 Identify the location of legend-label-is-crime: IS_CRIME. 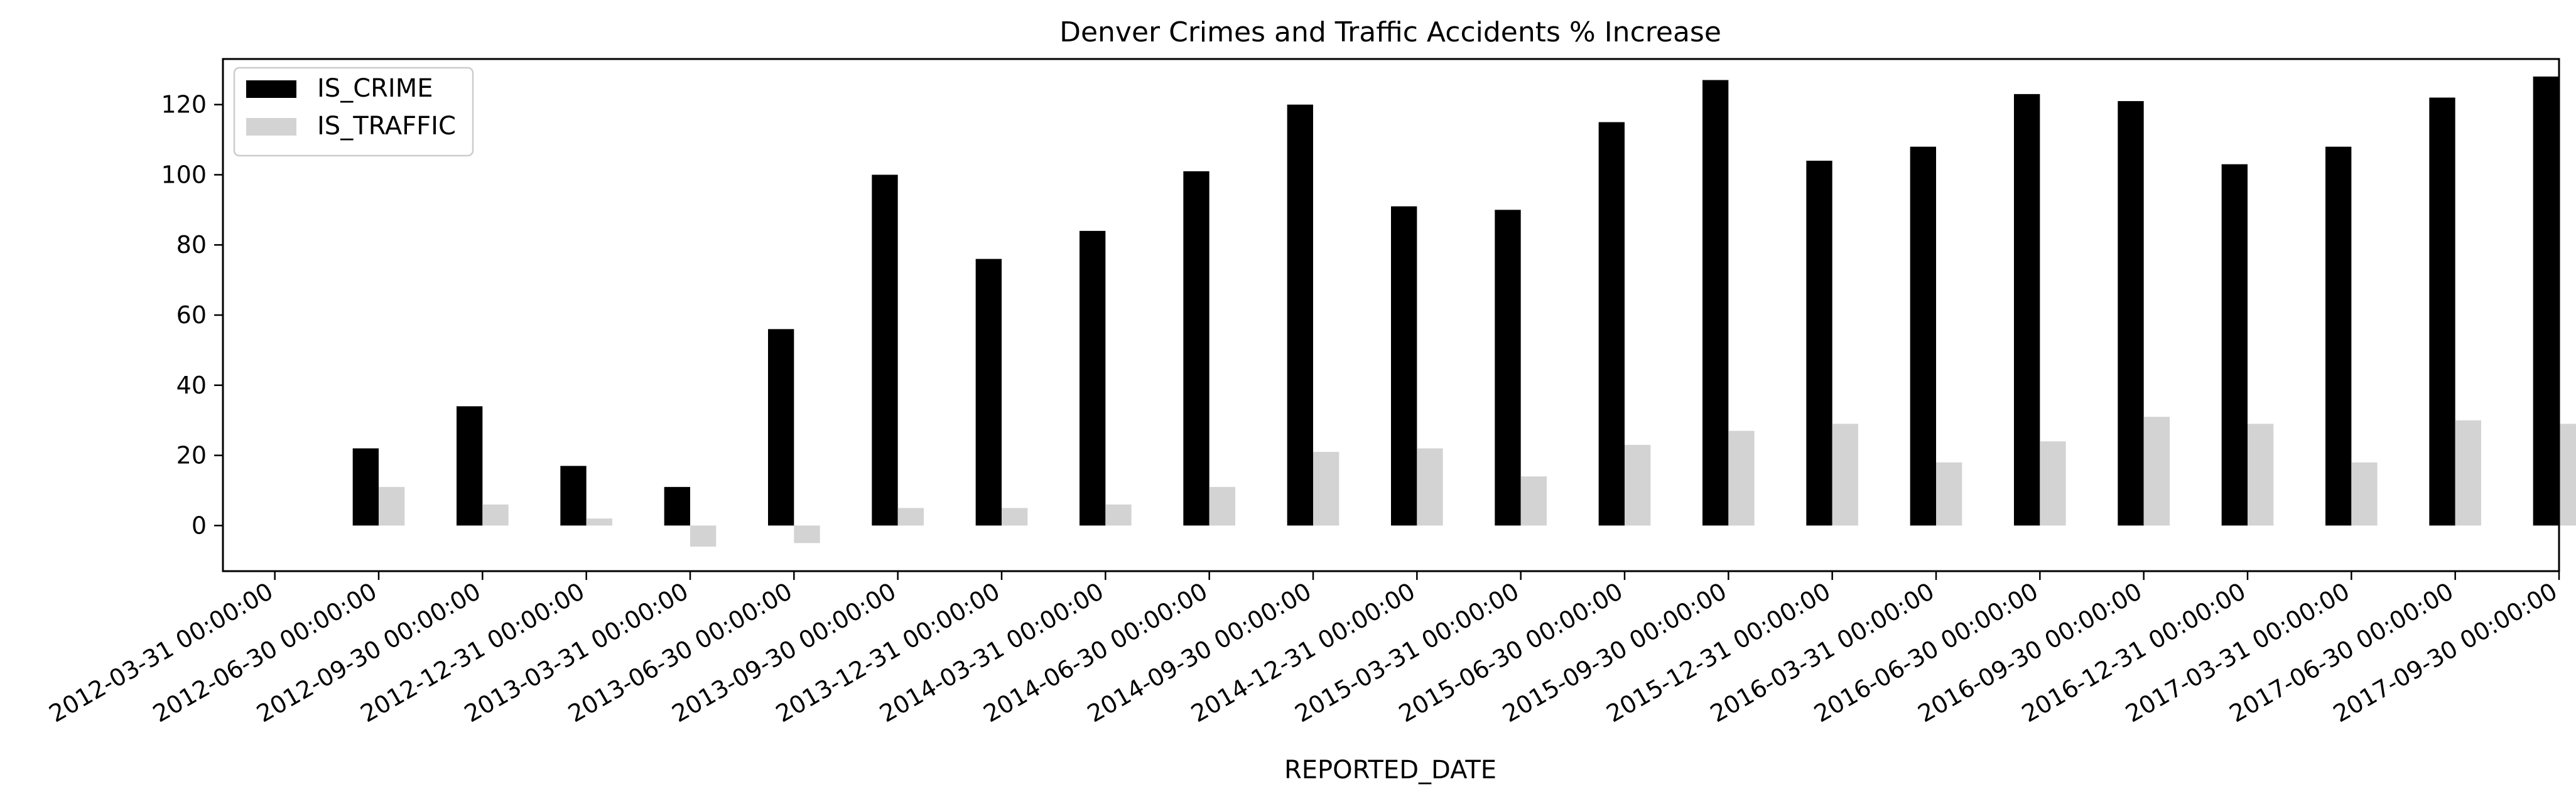
(375, 88).